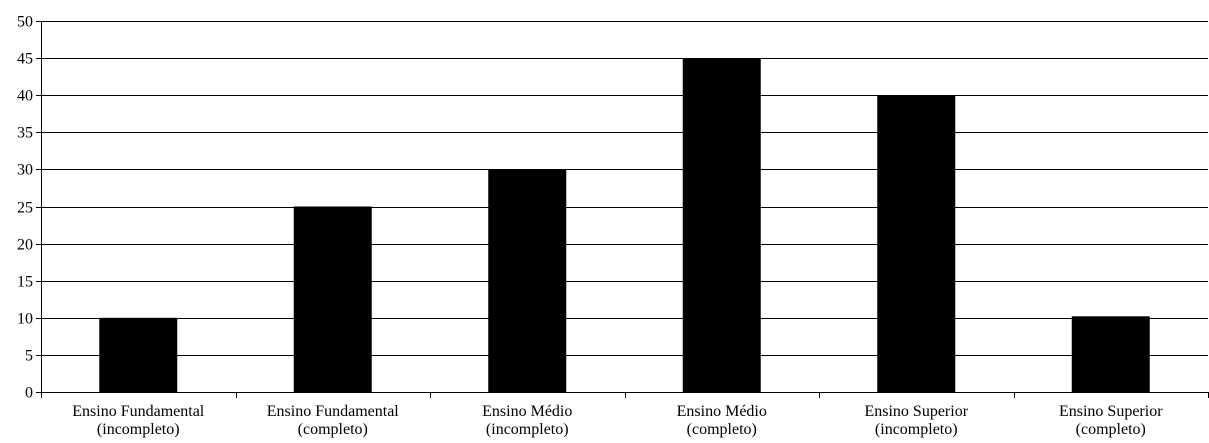 The image size is (1209, 443). What do you see at coordinates (25, 319) in the screenshot?
I see `y-tick-label-10: 10` at bounding box center [25, 319].